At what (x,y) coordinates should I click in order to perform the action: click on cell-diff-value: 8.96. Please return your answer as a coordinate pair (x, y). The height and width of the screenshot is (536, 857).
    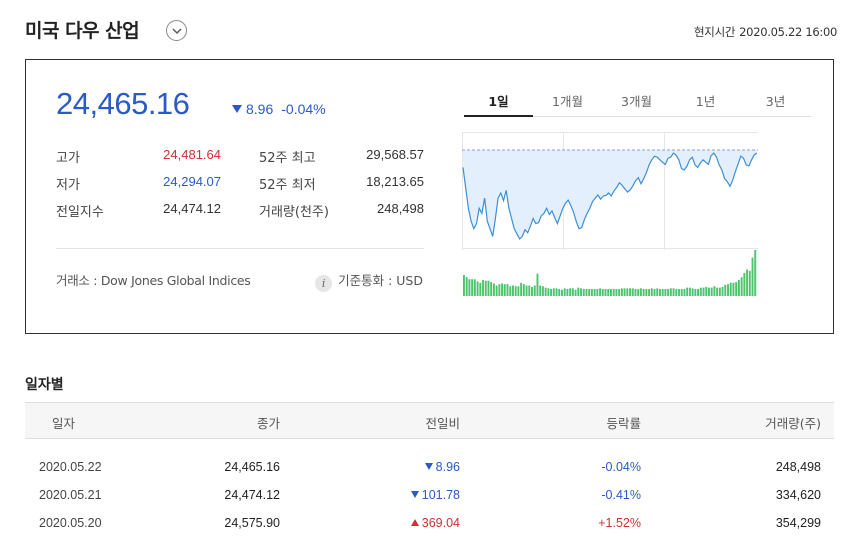
    Looking at the image, I should click on (447, 467).